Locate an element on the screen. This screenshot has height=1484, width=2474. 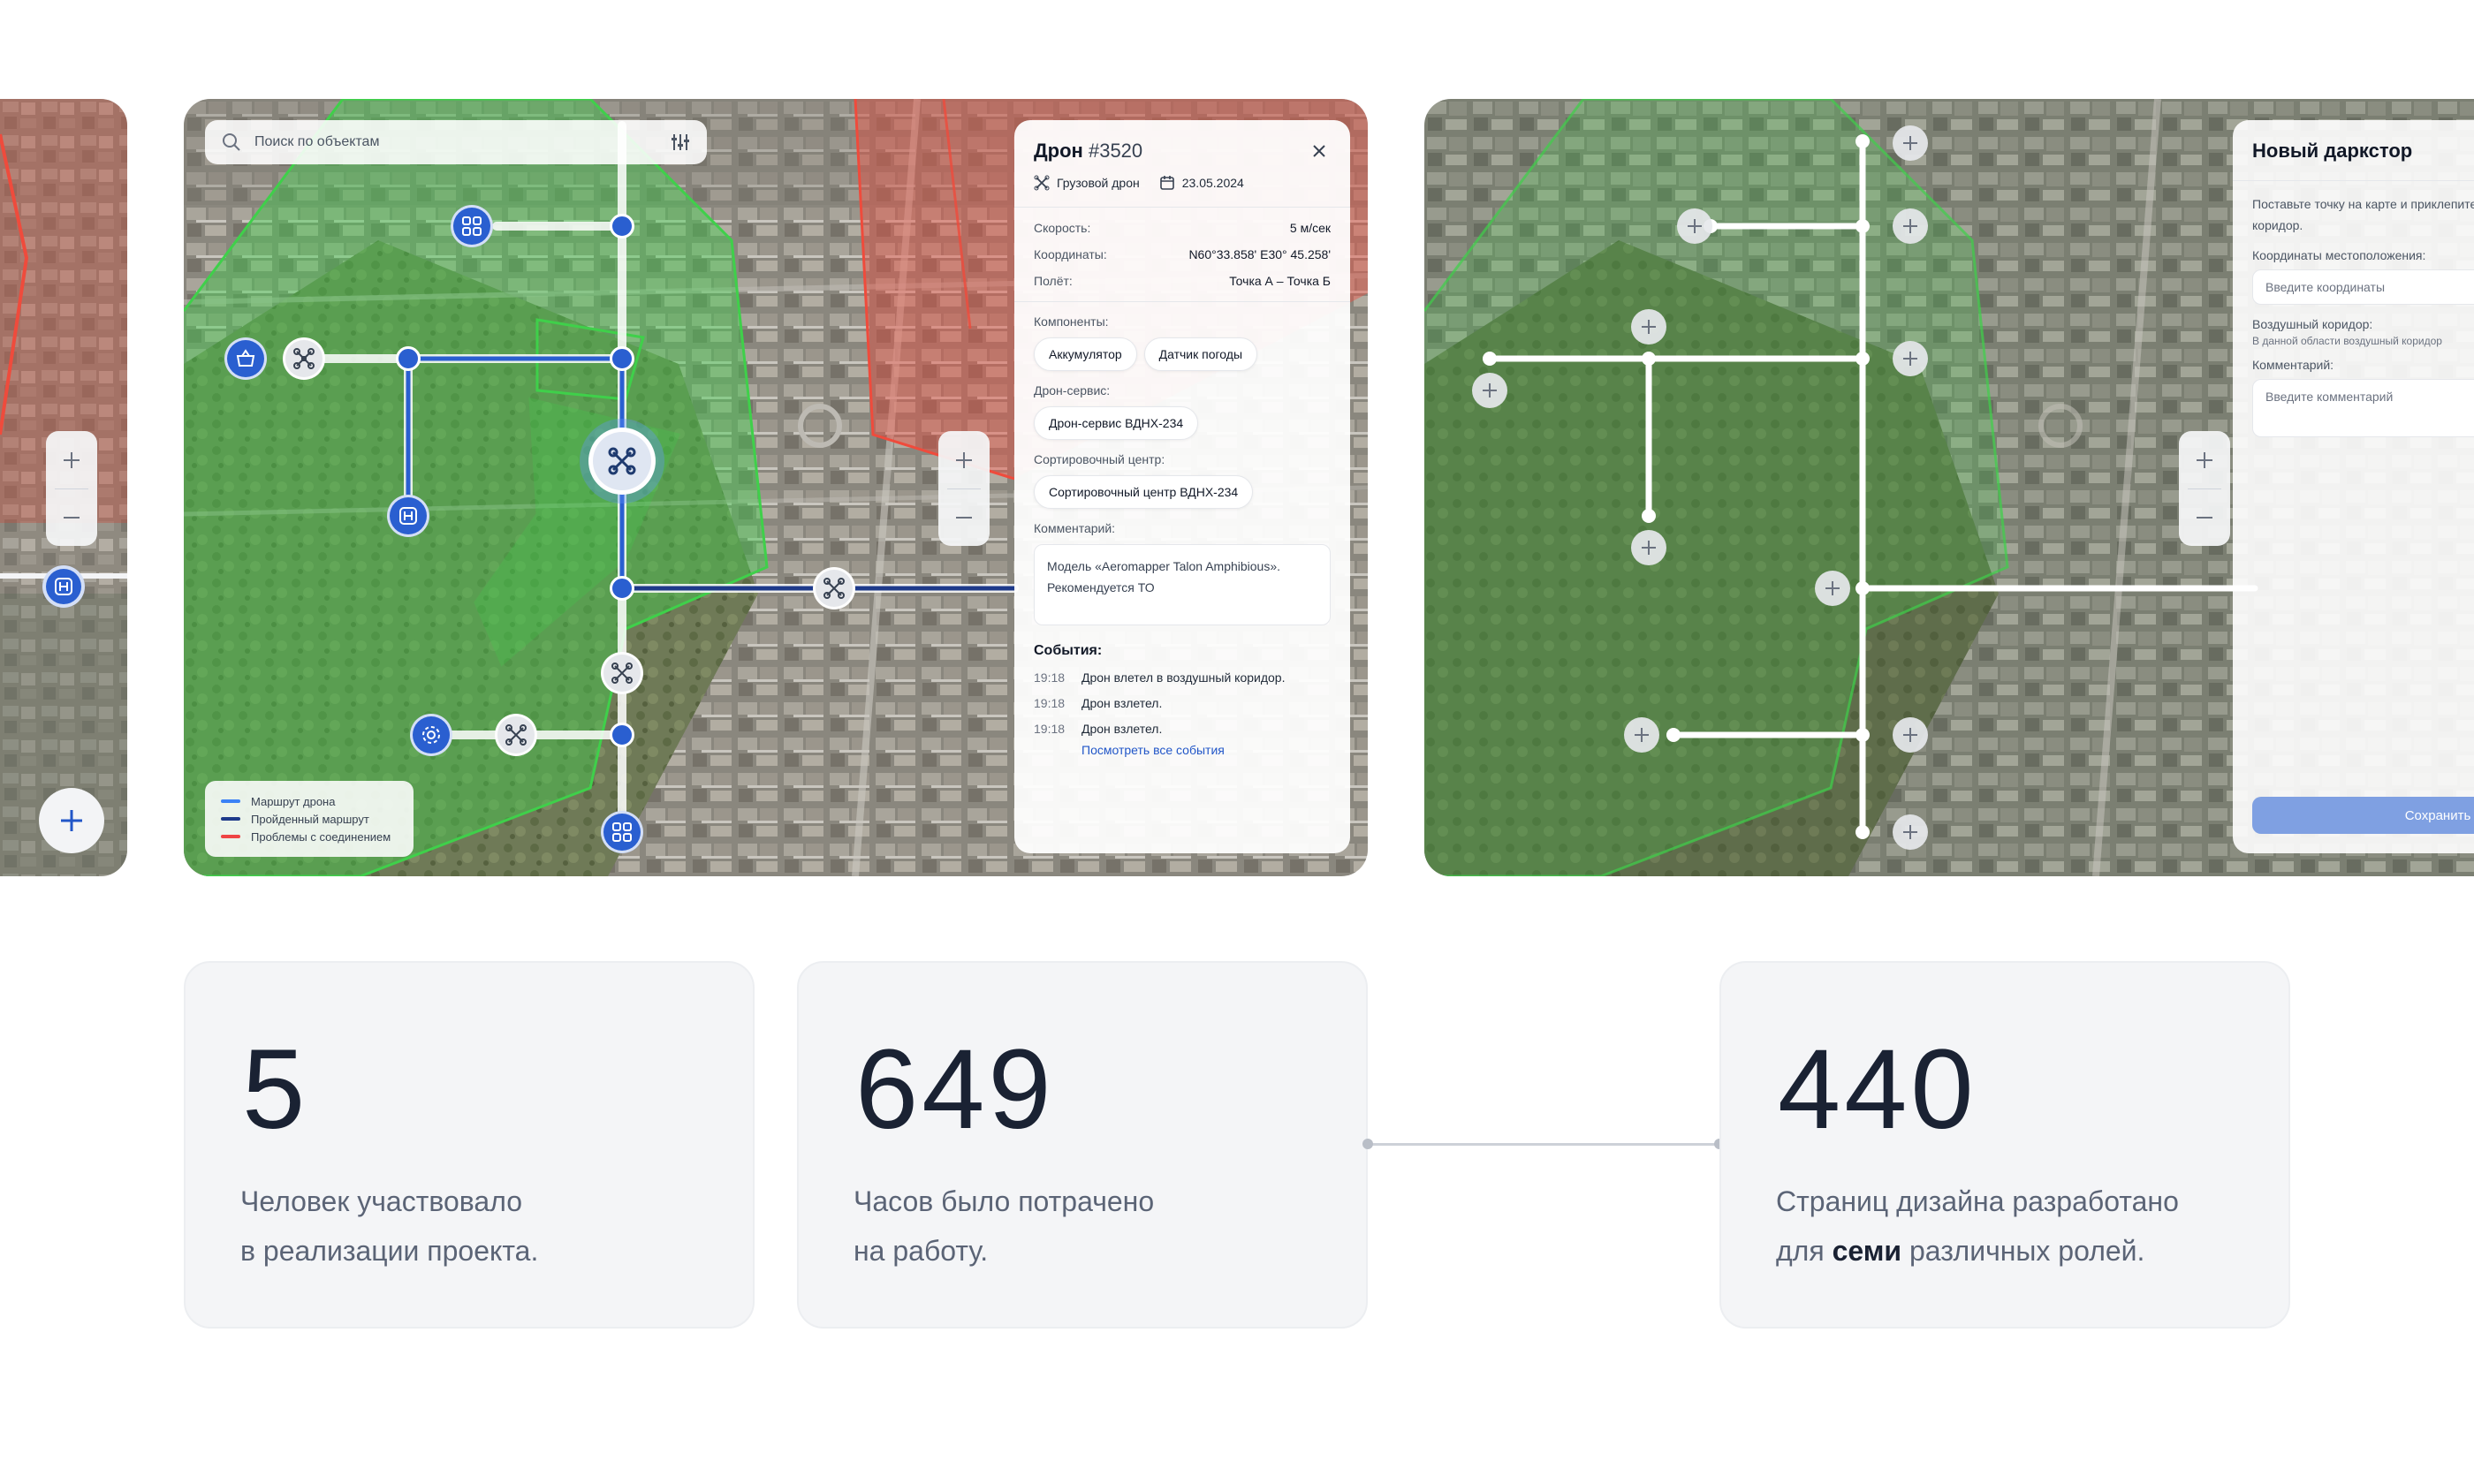
service-marker is located at coordinates (431, 735).